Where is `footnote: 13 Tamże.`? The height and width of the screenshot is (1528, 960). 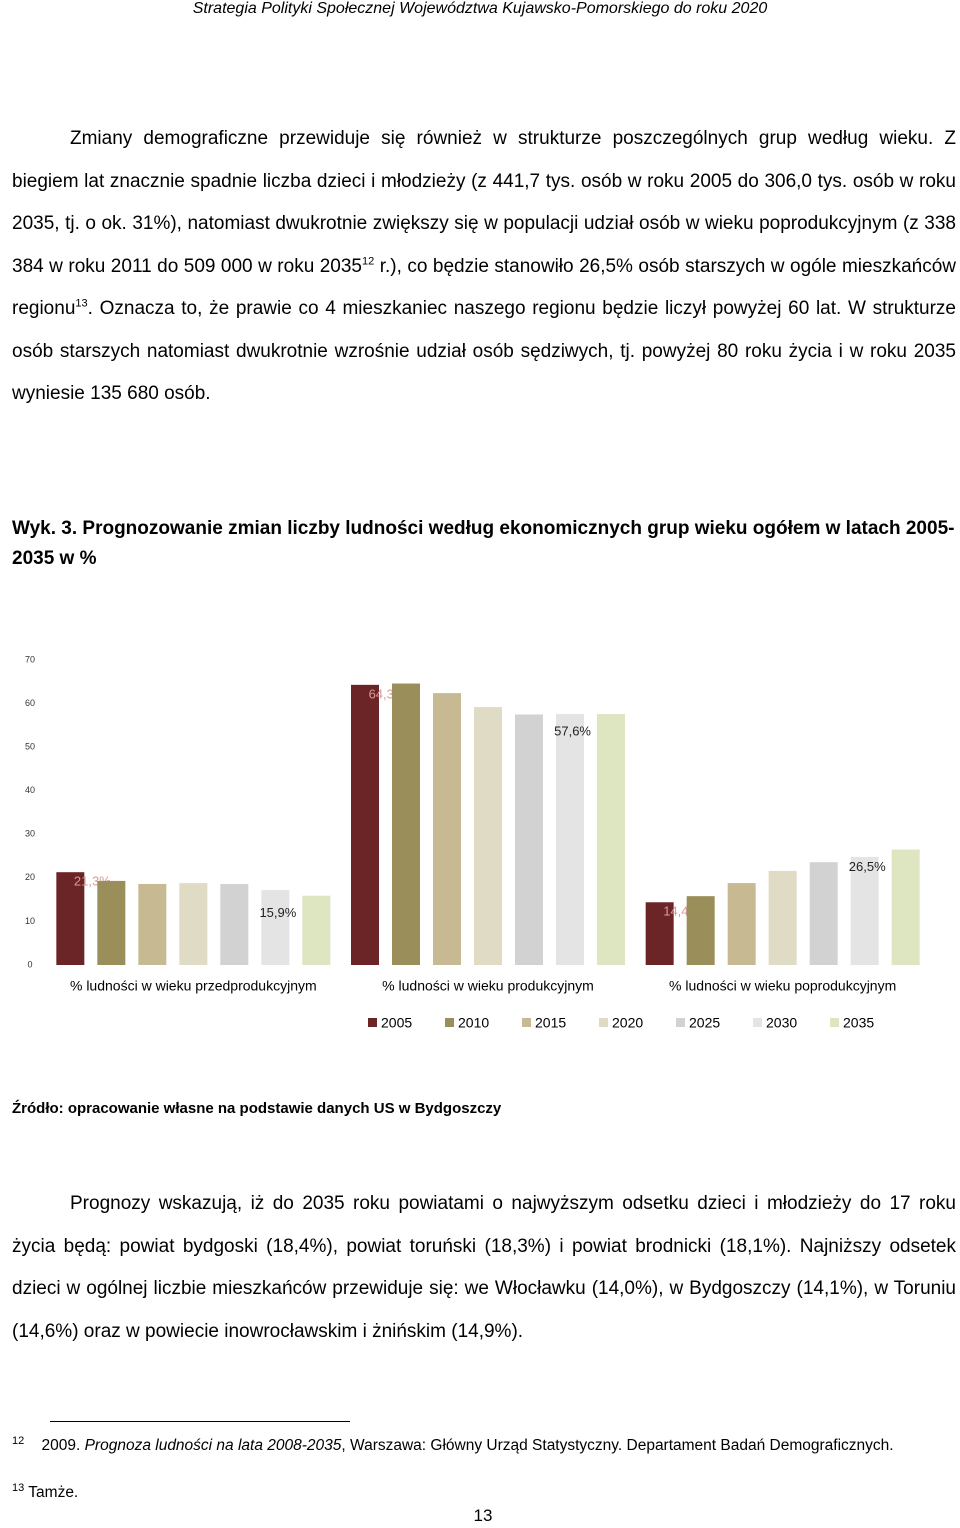
footnote: 13 Tamże. is located at coordinates (45, 1491).